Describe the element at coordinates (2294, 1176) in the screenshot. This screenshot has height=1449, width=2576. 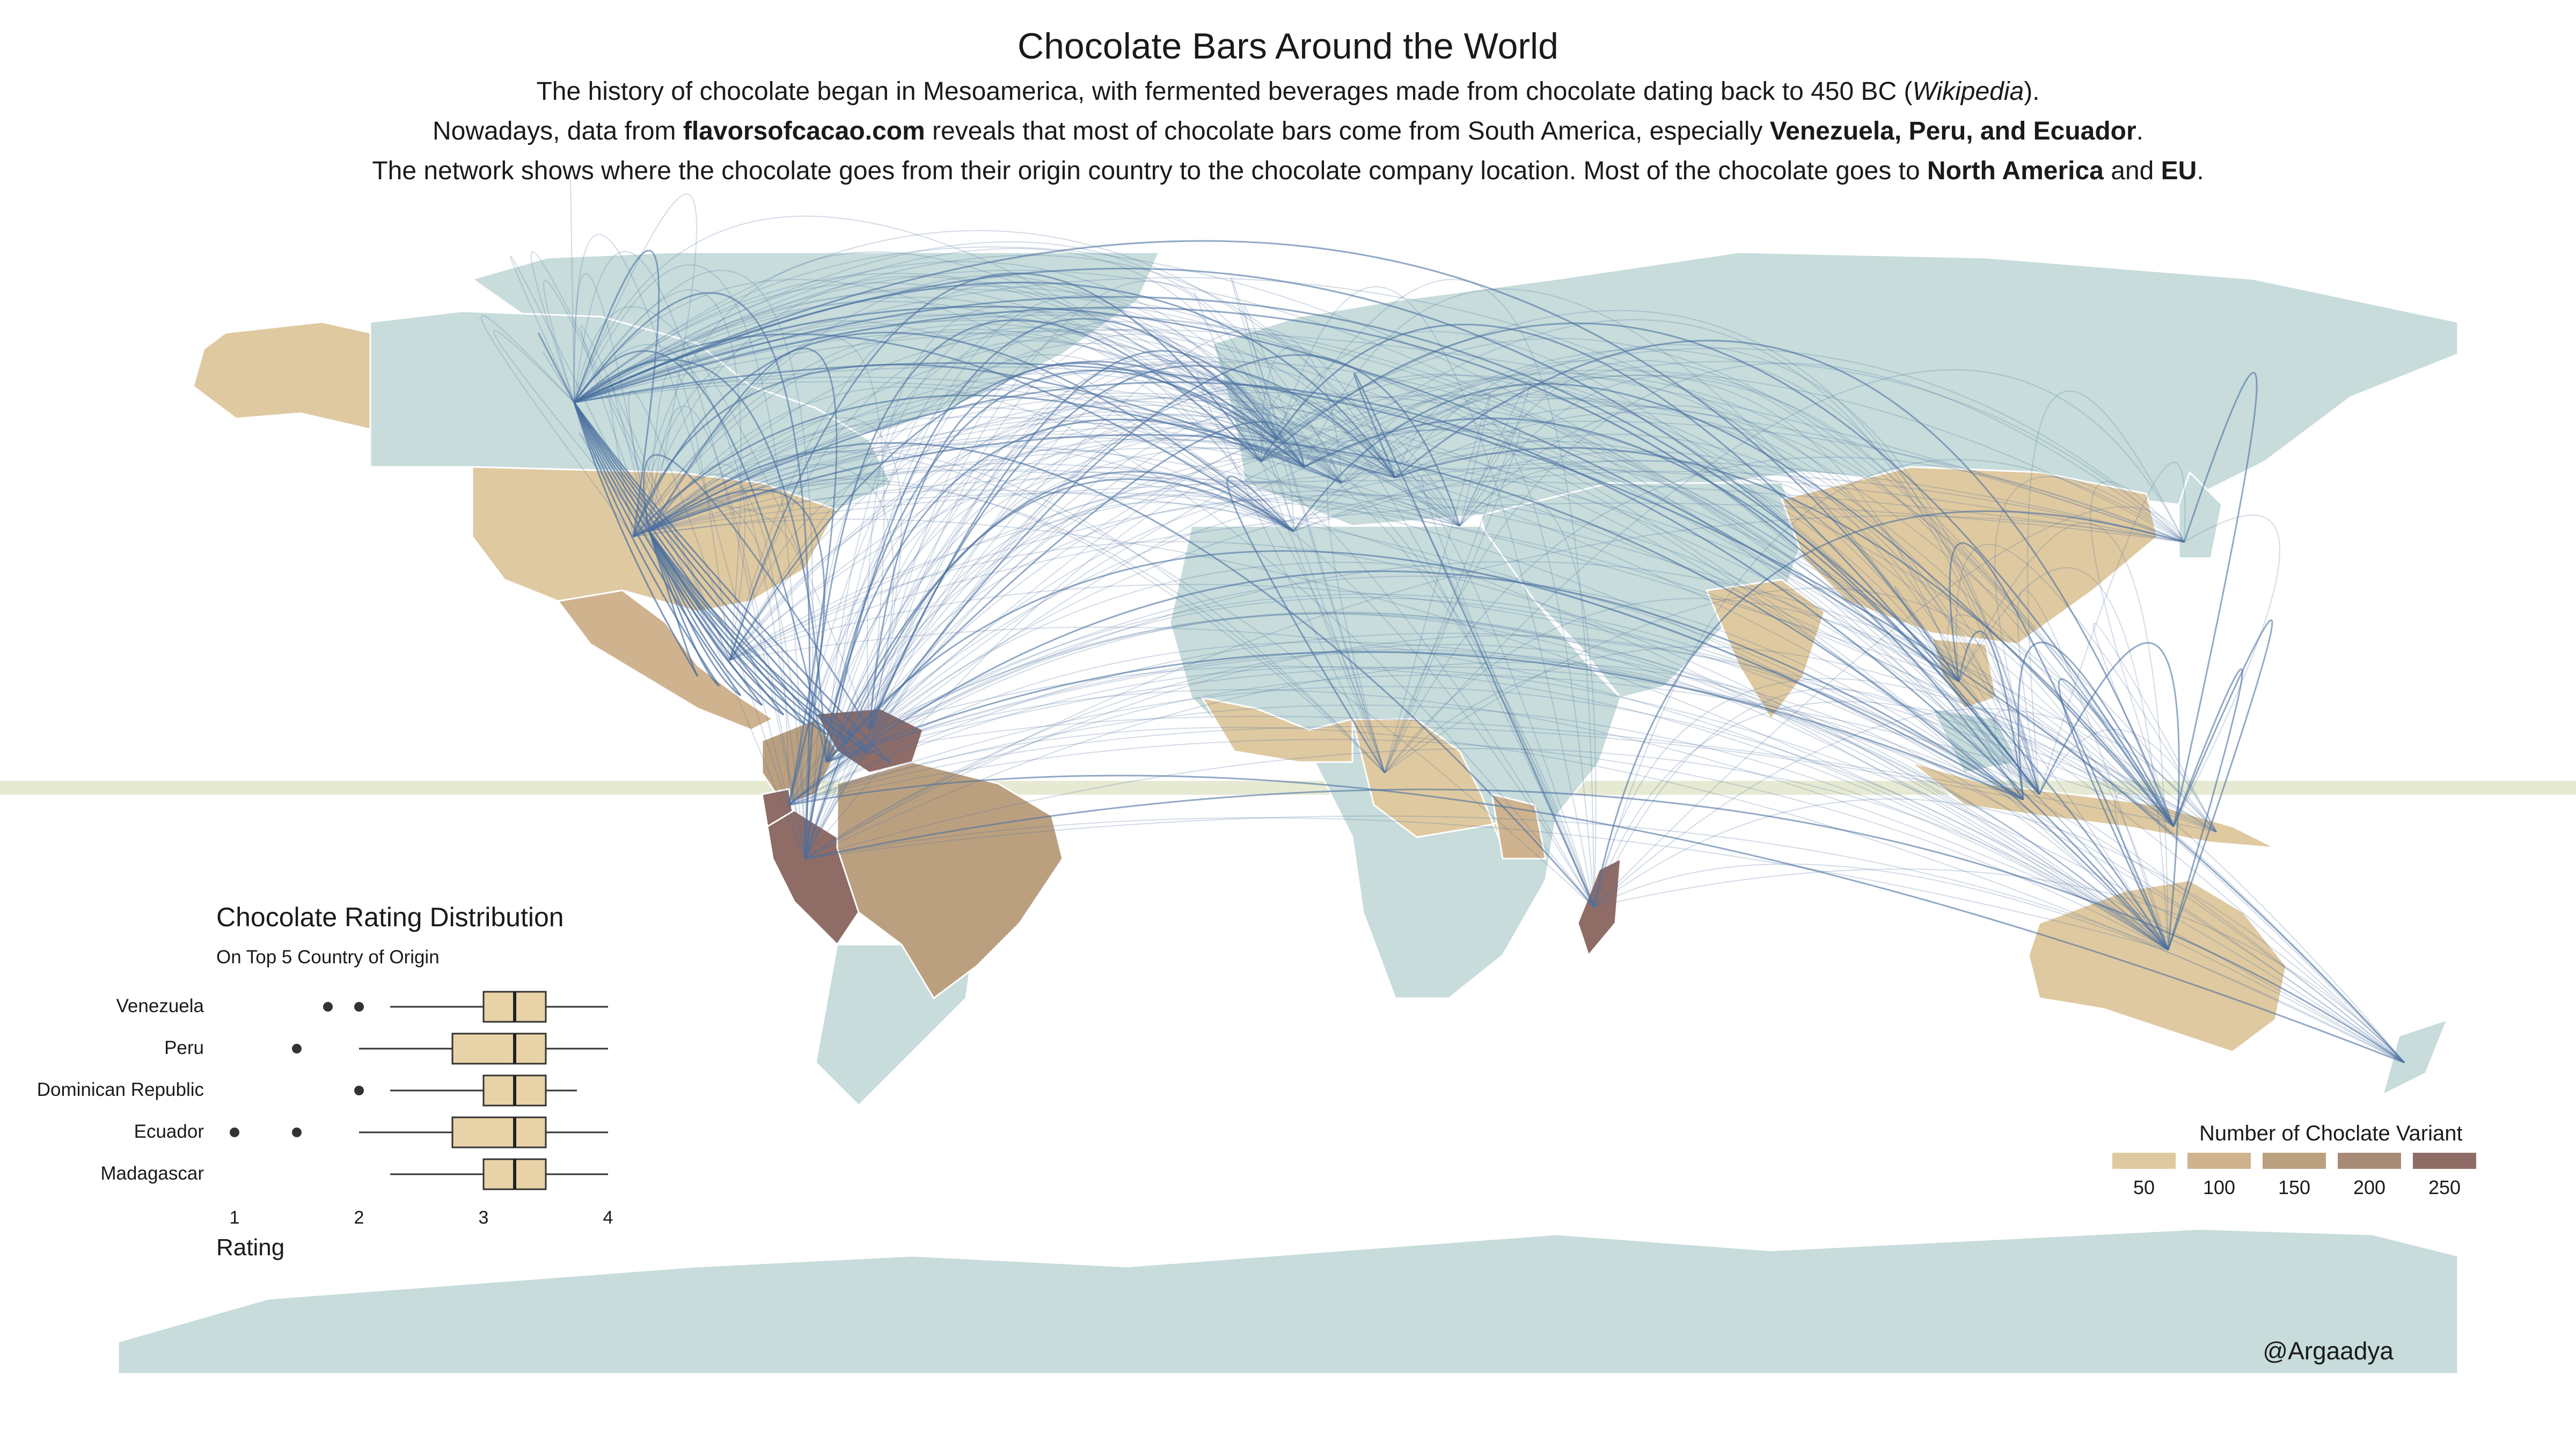
I see `legend-item: 150` at that location.